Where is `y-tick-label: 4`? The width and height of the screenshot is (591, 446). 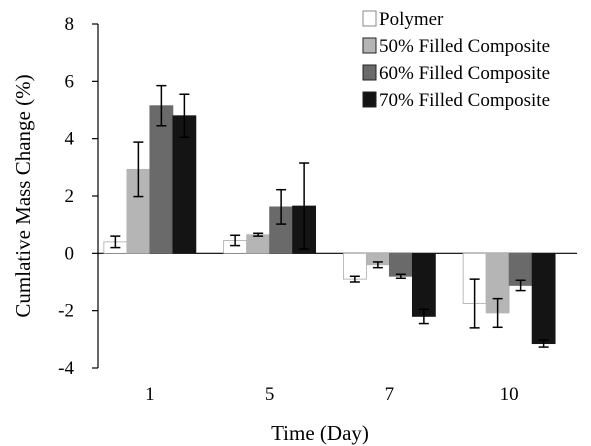
y-tick-label: 4 is located at coordinates (70, 139).